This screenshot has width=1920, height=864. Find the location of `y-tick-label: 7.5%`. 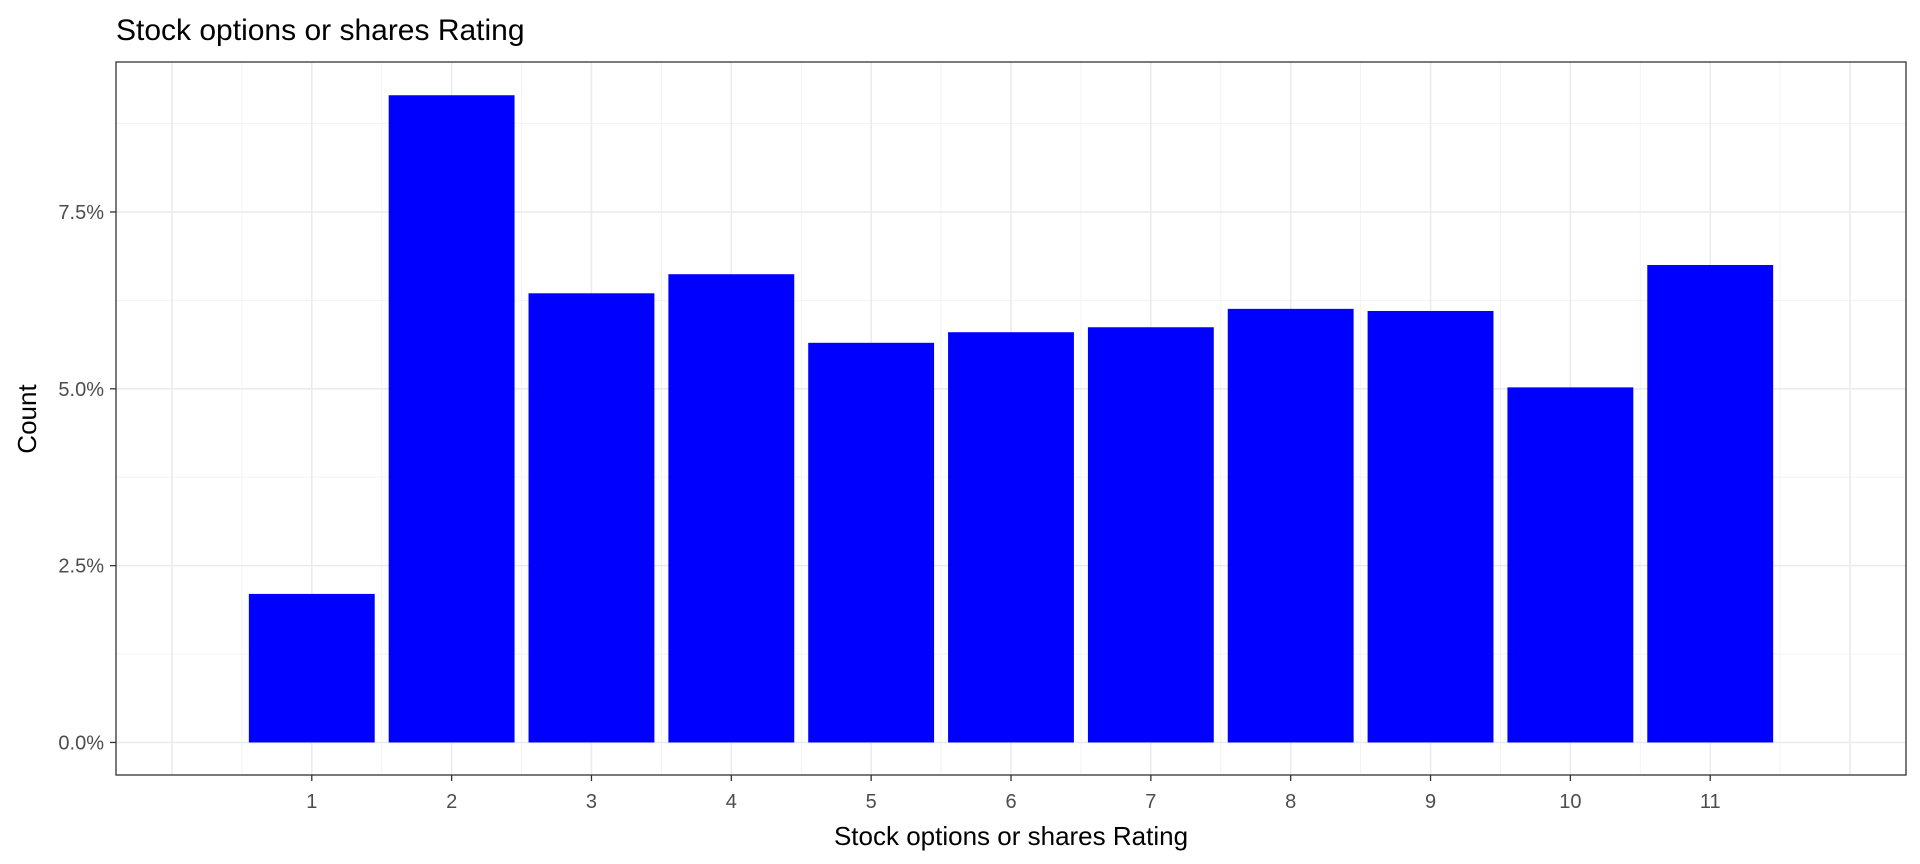

y-tick-label: 7.5% is located at coordinates (81, 213).